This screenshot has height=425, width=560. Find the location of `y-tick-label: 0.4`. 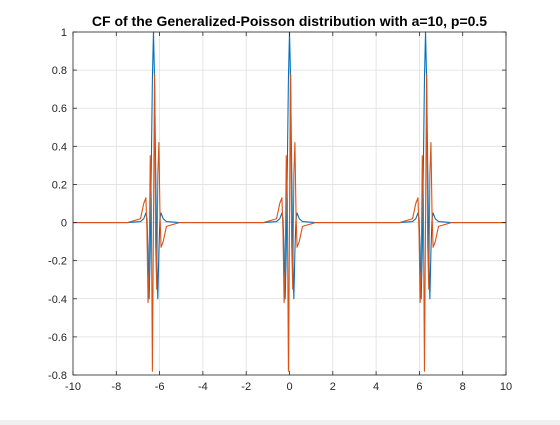

y-tick-label: 0.4 is located at coordinates (59, 147).